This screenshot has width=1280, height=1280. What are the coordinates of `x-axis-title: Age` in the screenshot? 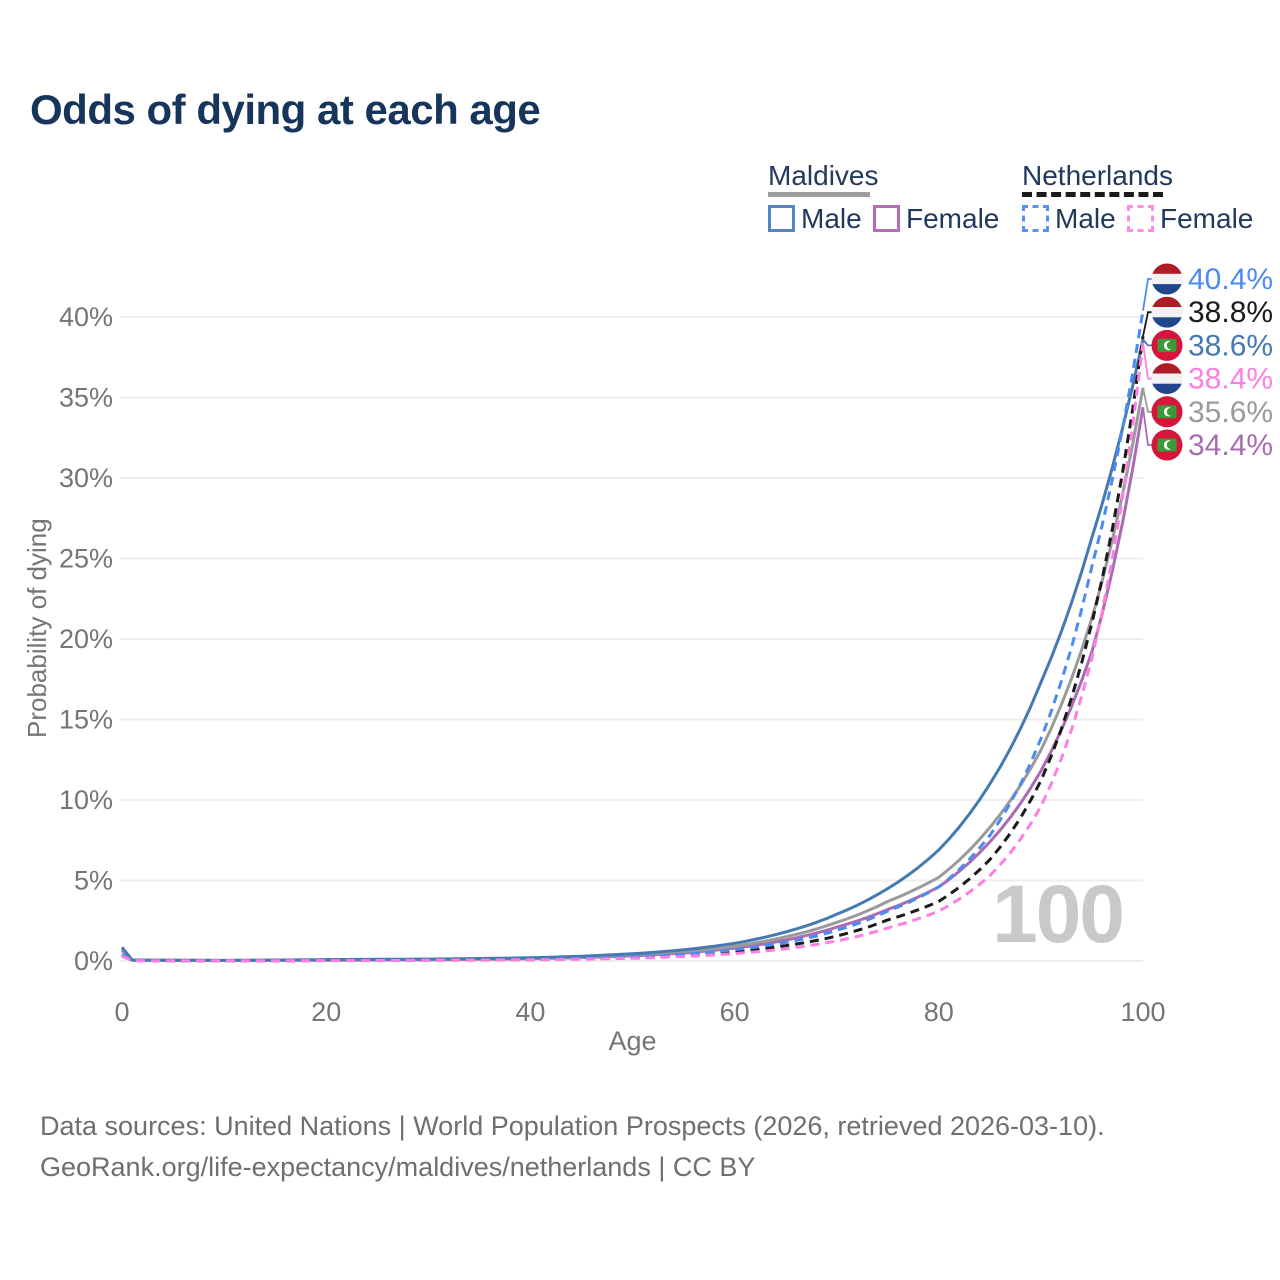 It's located at (632, 1041).